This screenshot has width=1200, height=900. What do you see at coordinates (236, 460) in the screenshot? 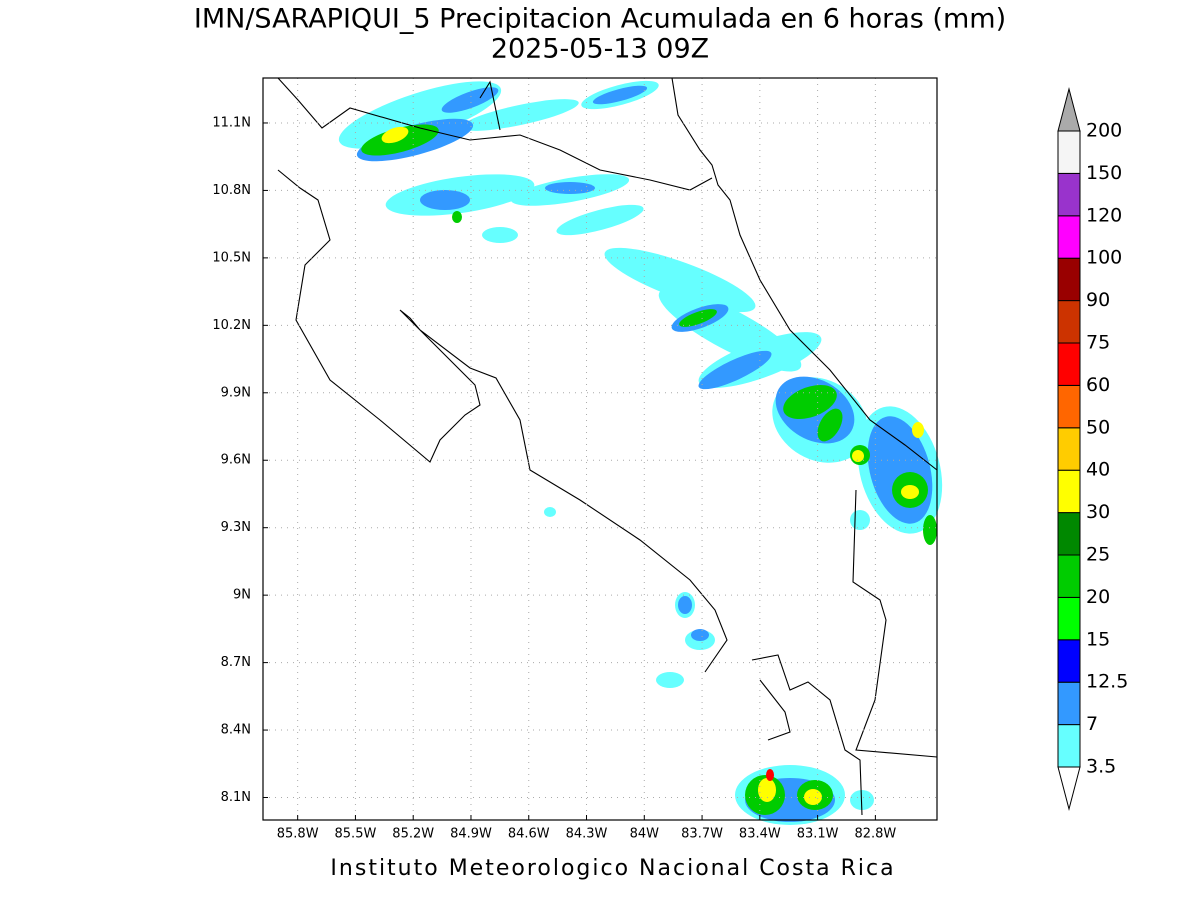
I see `y-tick-label: 9.6N` at bounding box center [236, 460].